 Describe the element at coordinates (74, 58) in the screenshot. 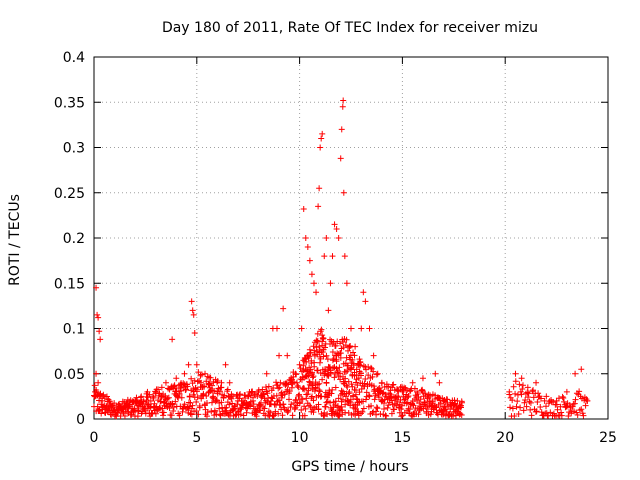

I see `y-tick-label: 0.4` at that location.